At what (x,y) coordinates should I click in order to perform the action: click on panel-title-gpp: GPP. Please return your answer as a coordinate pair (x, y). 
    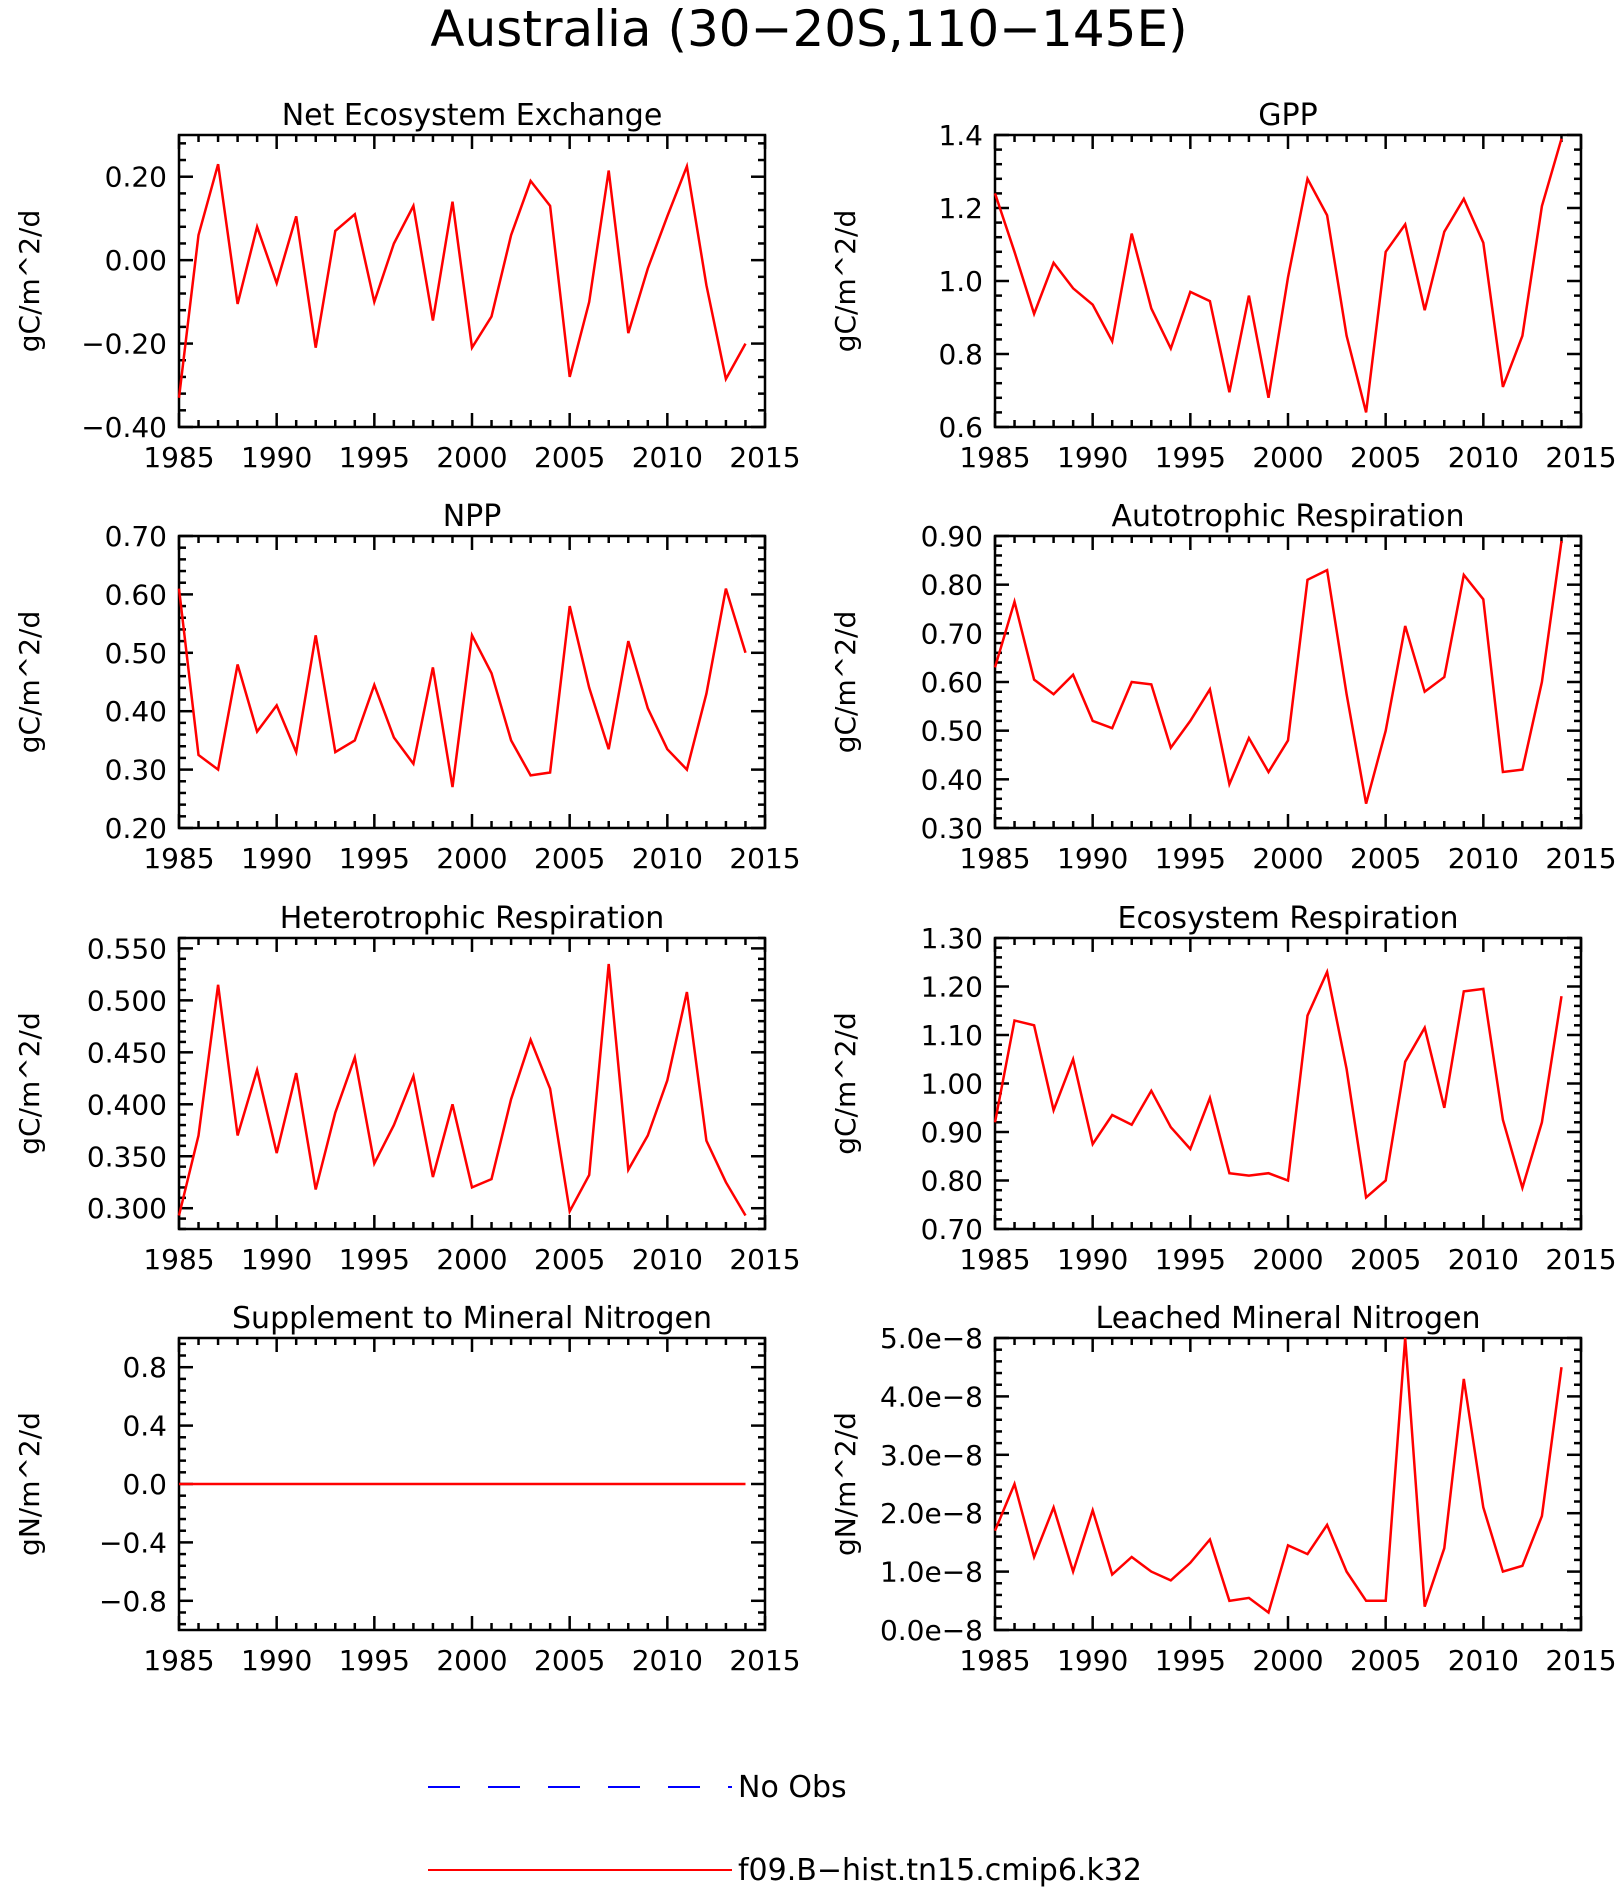
    Looking at the image, I should click on (1287, 115).